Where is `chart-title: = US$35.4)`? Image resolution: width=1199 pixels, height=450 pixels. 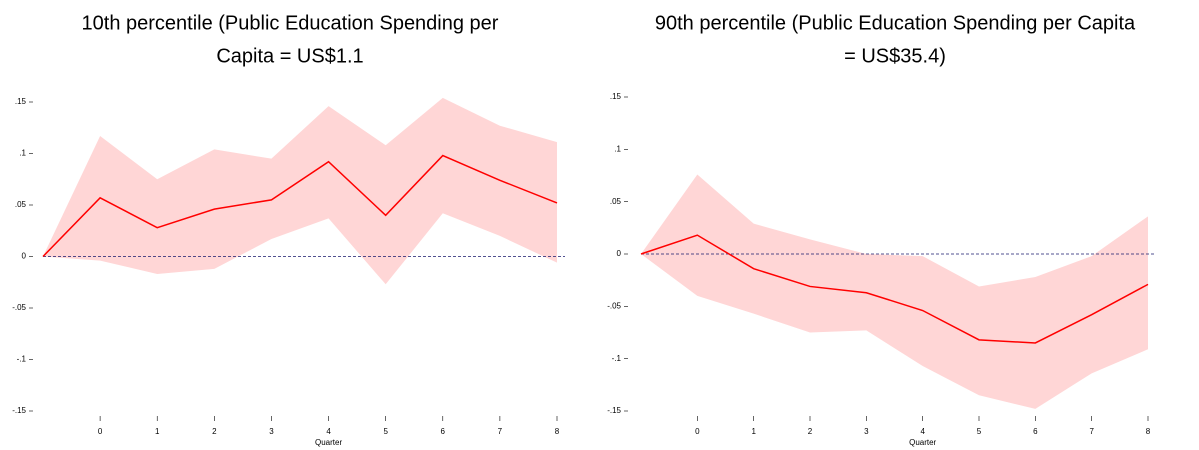
chart-title: = US$35.4) is located at coordinates (895, 56).